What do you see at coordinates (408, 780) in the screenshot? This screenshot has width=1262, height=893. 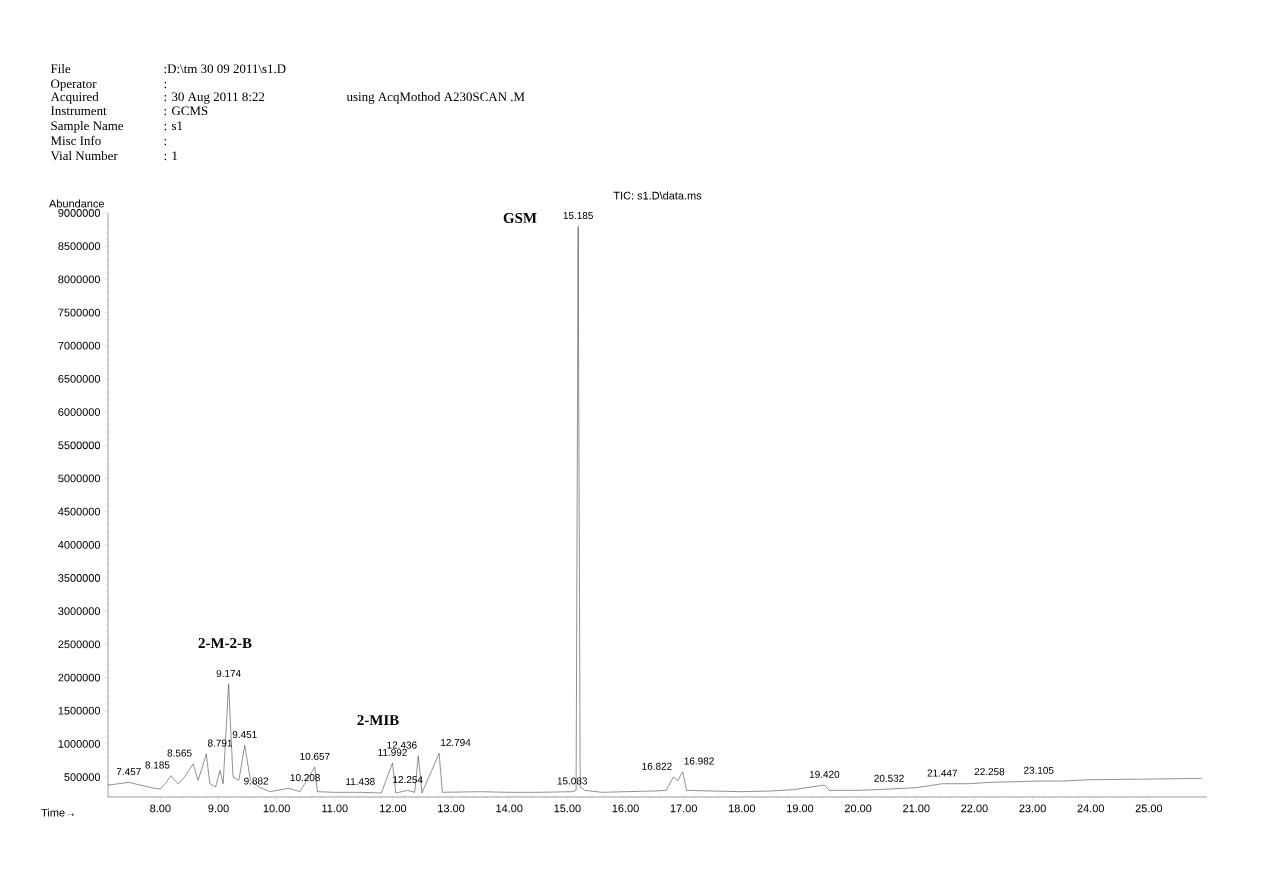 I see `annotation: 12.254` at bounding box center [408, 780].